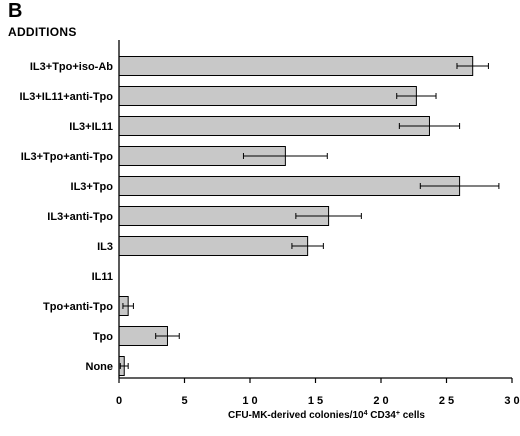  What do you see at coordinates (67, 157) in the screenshot?
I see `category-label: IL3+Tpo+anti-Tpo` at bounding box center [67, 157].